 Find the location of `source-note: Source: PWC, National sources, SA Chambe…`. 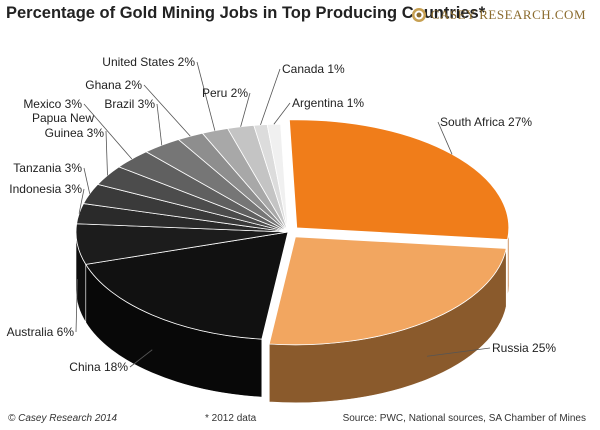

source-note: Source: PWC, National sources, SA Chambe… is located at coordinates (464, 418).